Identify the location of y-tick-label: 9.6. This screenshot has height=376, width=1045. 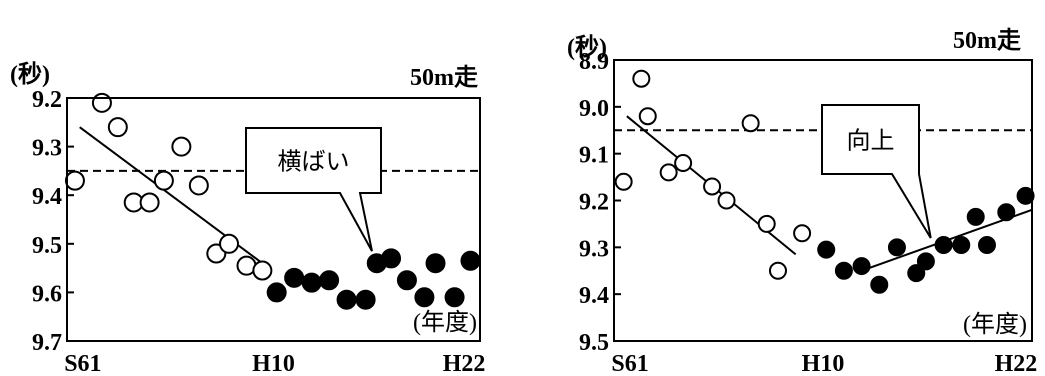
(47, 294).